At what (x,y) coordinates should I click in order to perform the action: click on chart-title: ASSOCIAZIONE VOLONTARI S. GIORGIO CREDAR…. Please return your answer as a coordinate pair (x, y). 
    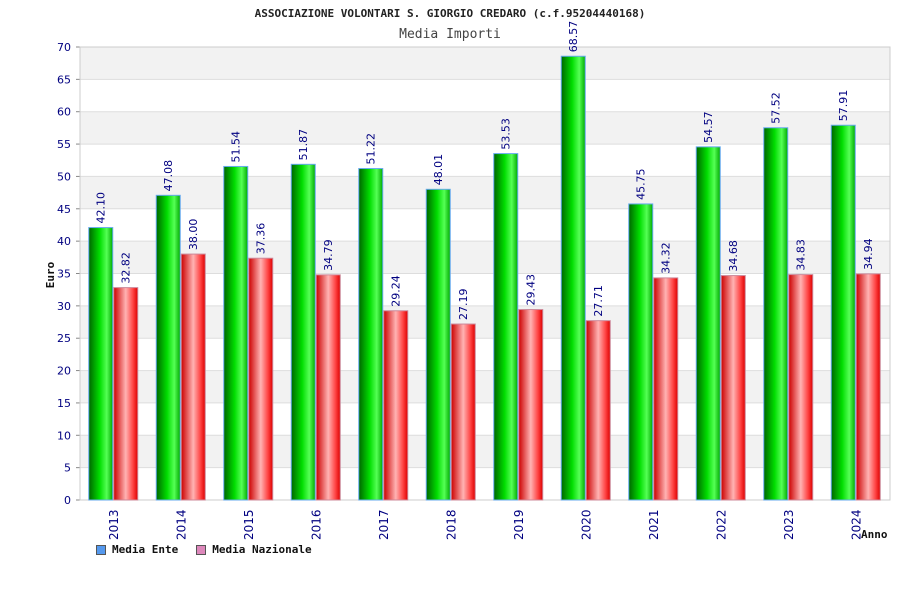
    Looking at the image, I should click on (450, 13).